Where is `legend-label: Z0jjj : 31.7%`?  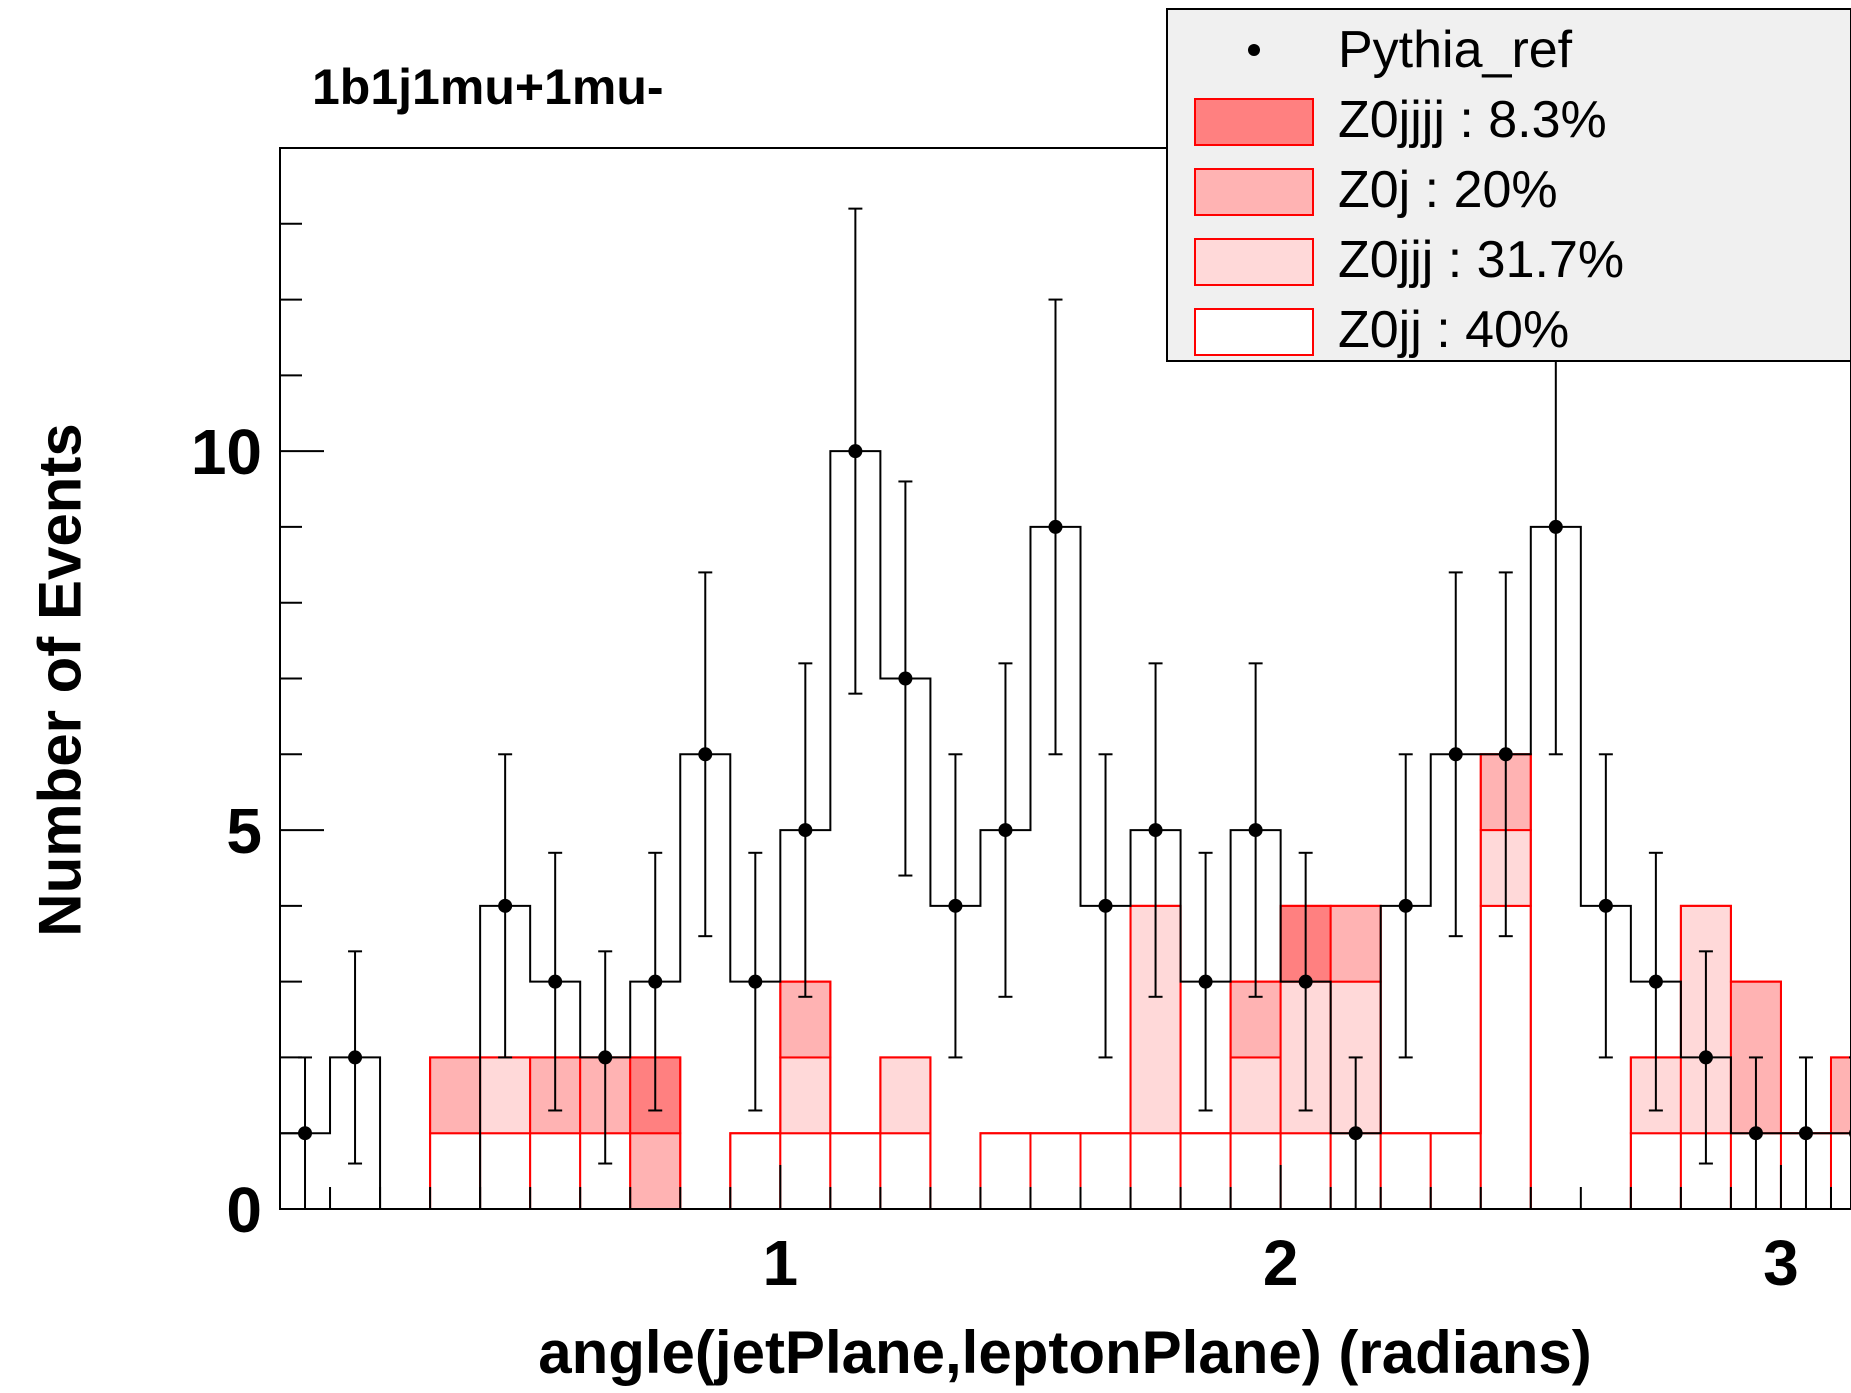 legend-label: Z0jjj : 31.7% is located at coordinates (1481, 260).